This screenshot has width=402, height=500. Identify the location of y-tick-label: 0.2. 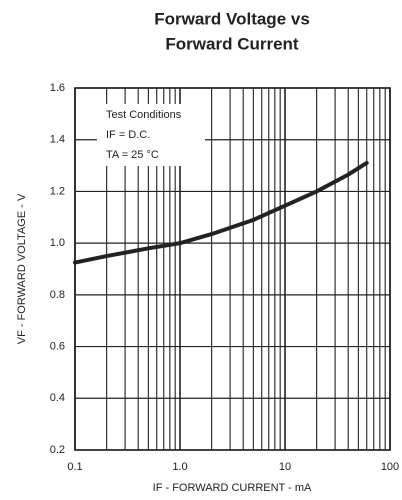
(57, 450).